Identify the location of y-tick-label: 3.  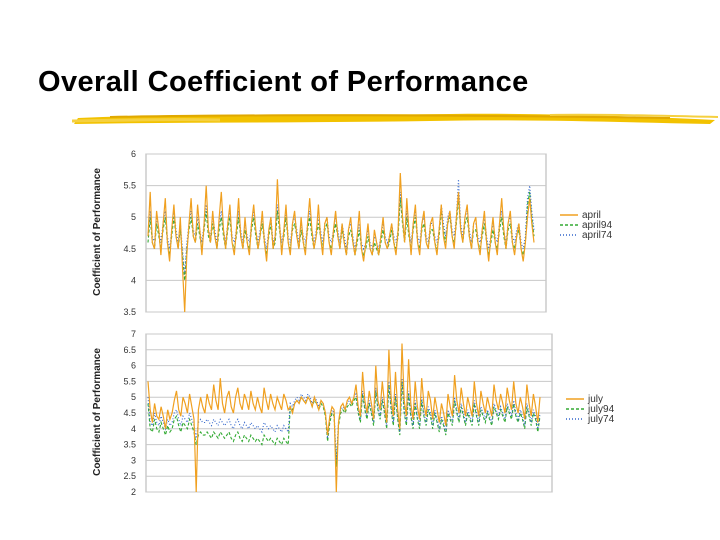
(133, 460).